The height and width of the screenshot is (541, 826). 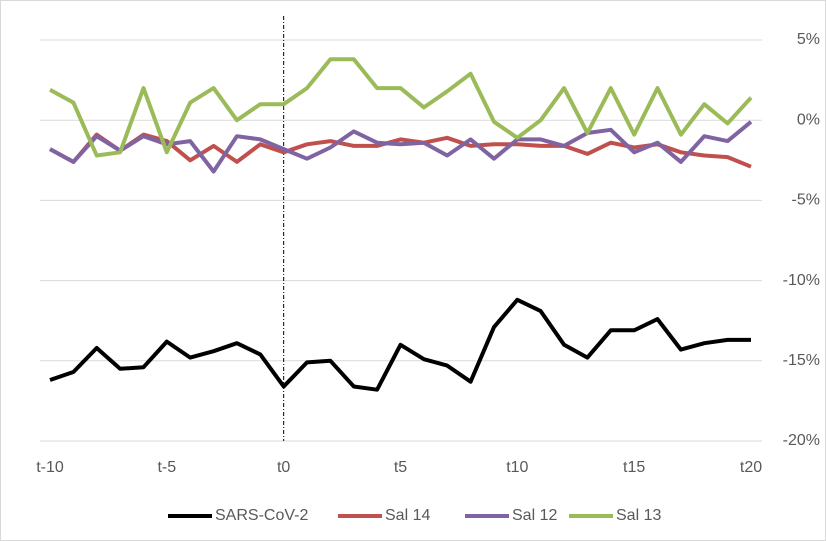 What do you see at coordinates (261, 515) in the screenshot?
I see `legend-label: SARS-CoV-2` at bounding box center [261, 515].